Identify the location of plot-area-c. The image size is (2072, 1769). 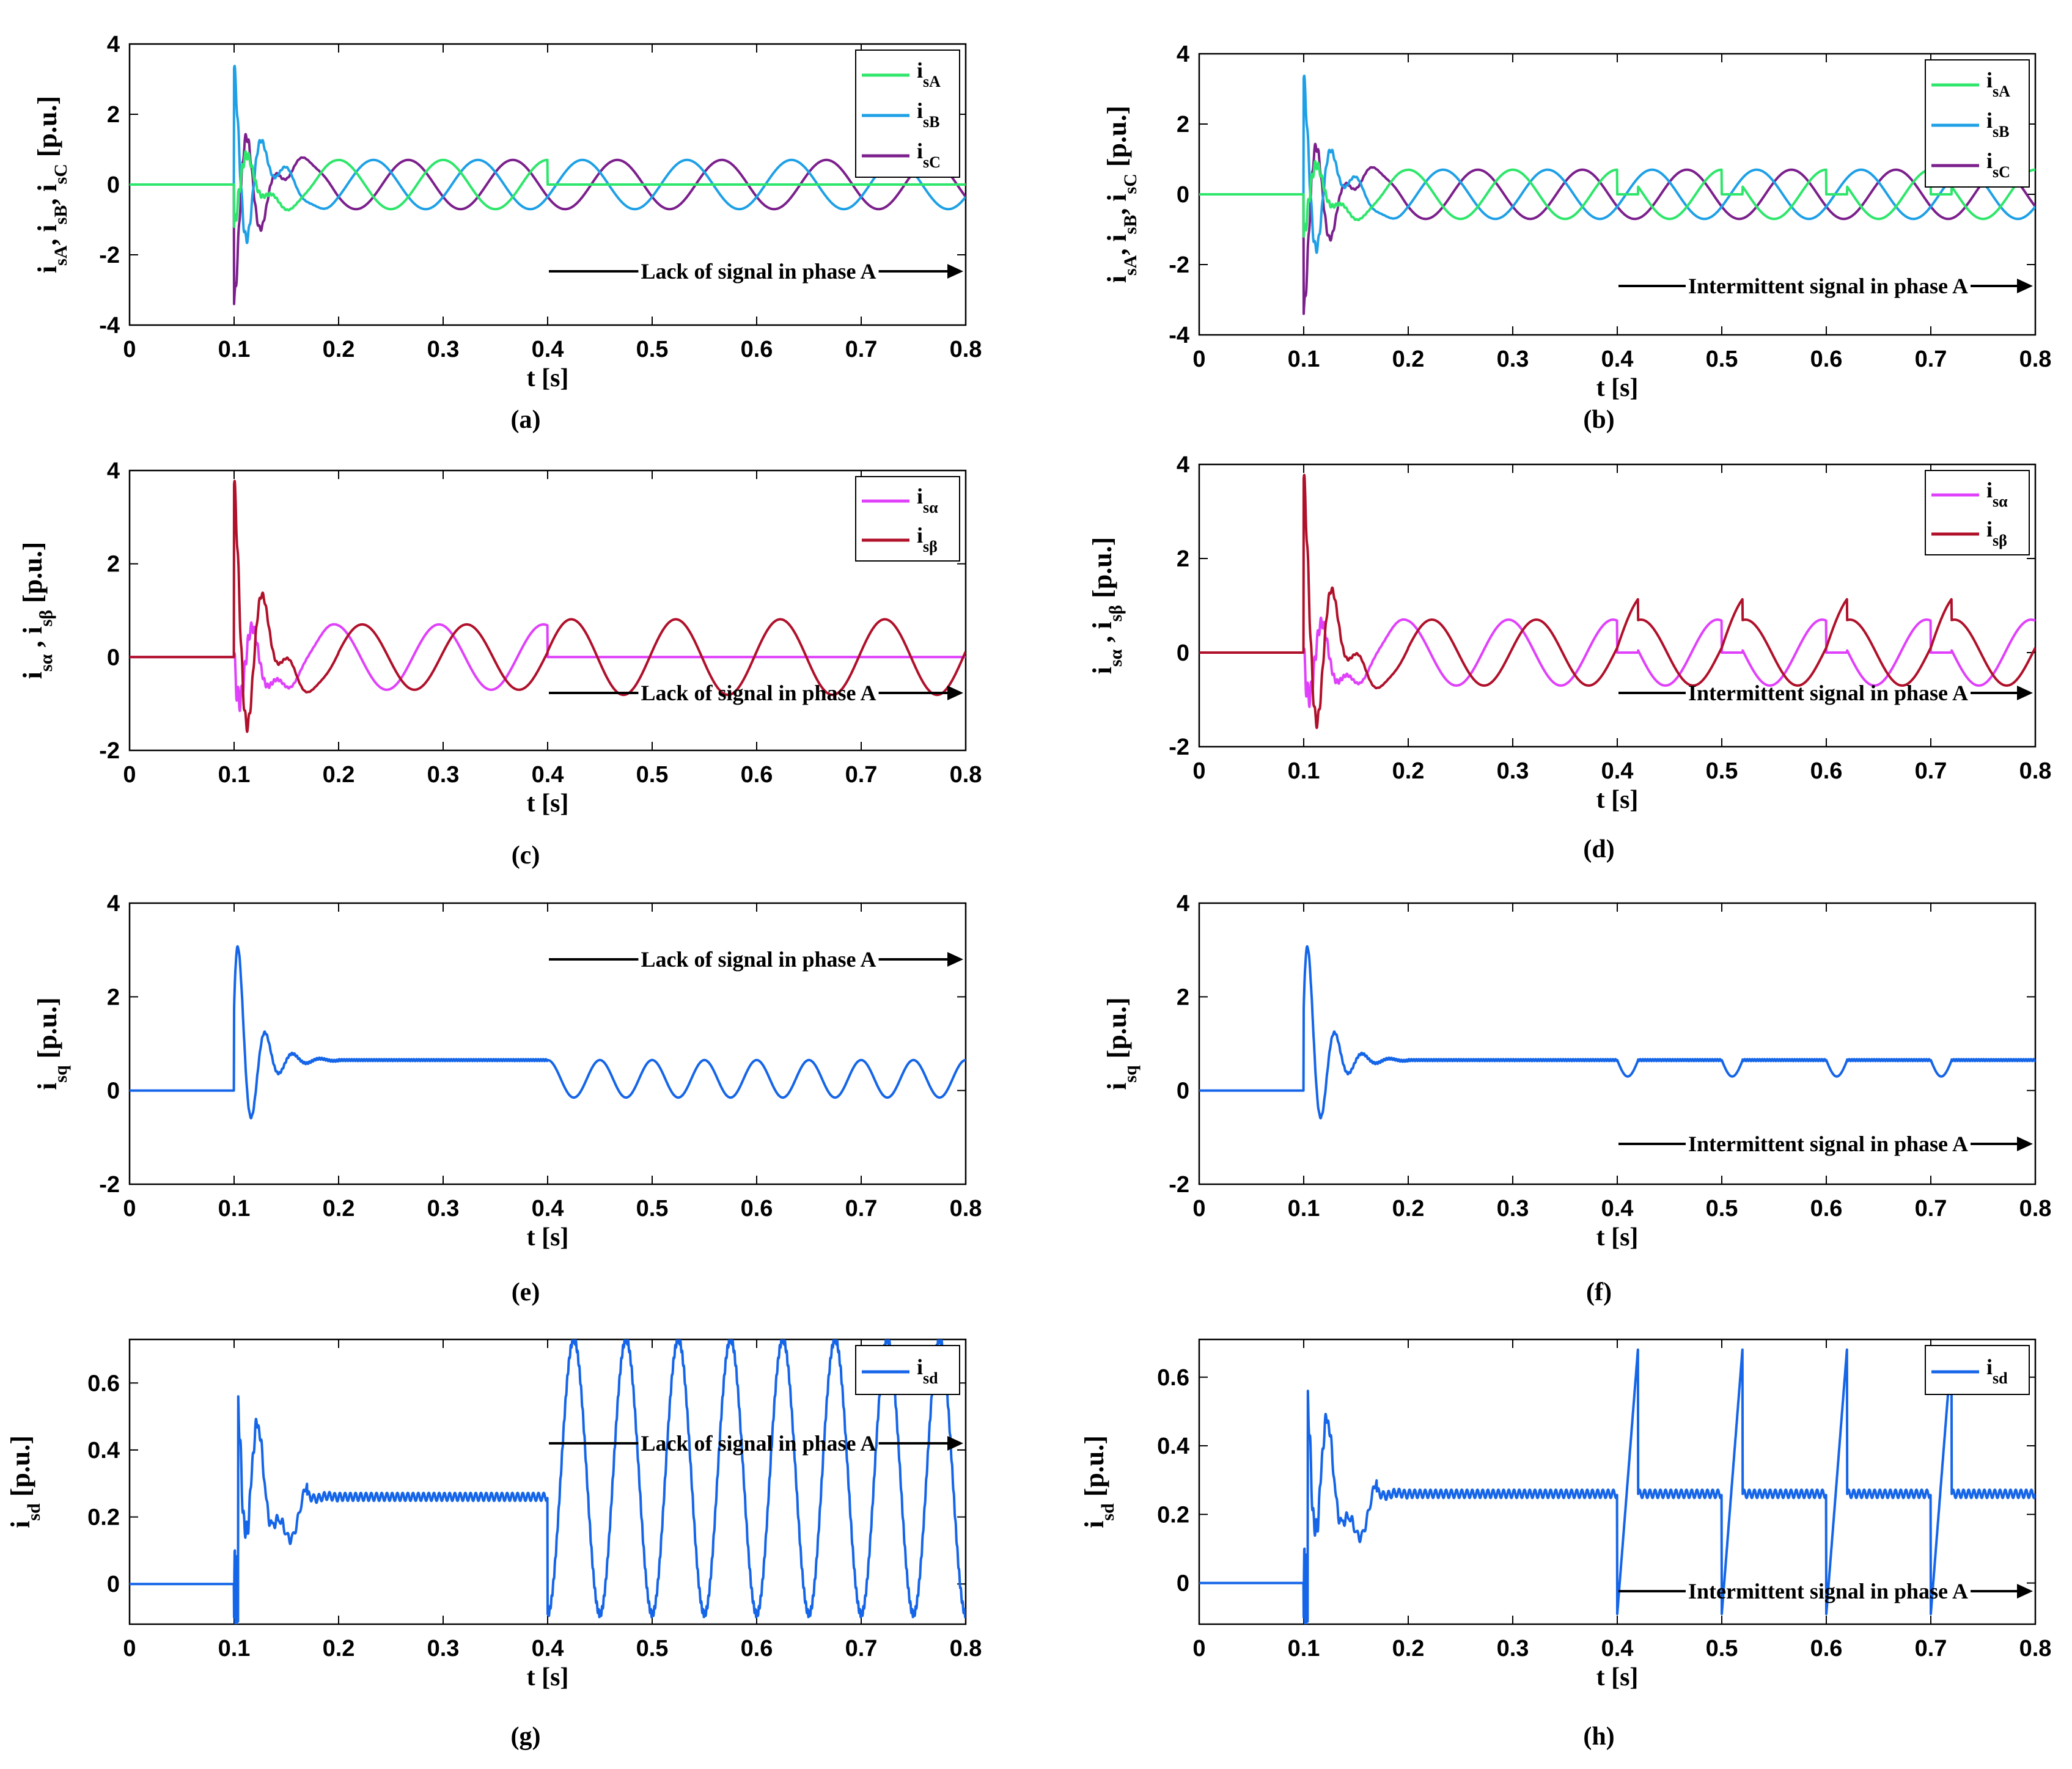
(547, 610).